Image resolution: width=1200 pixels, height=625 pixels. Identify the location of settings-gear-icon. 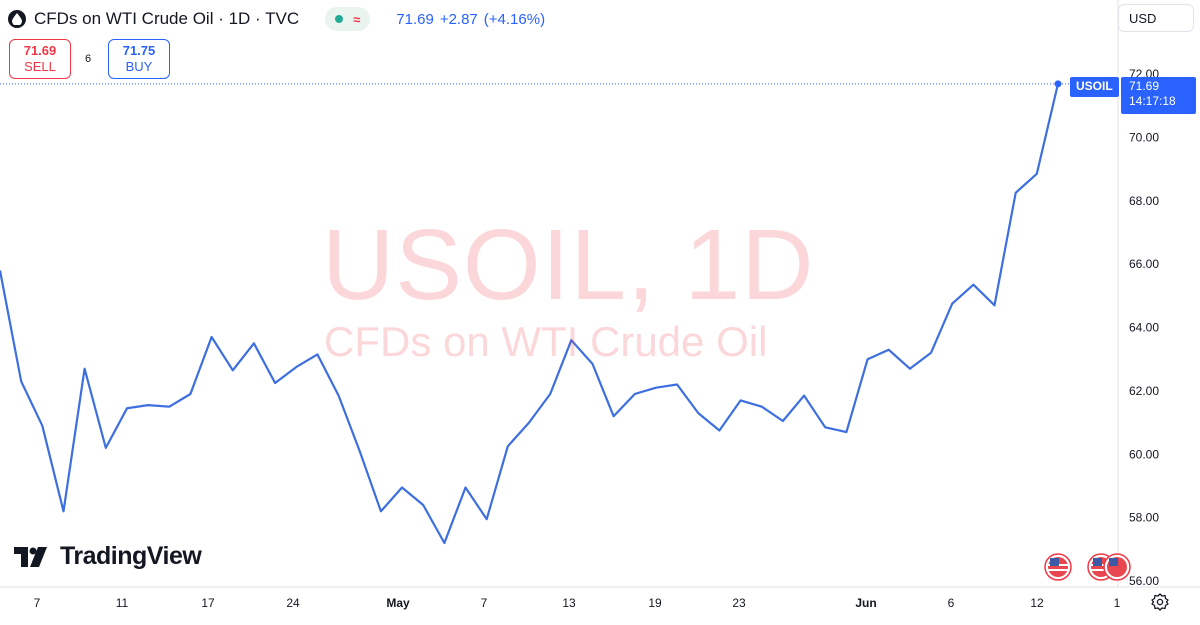
(1160, 602).